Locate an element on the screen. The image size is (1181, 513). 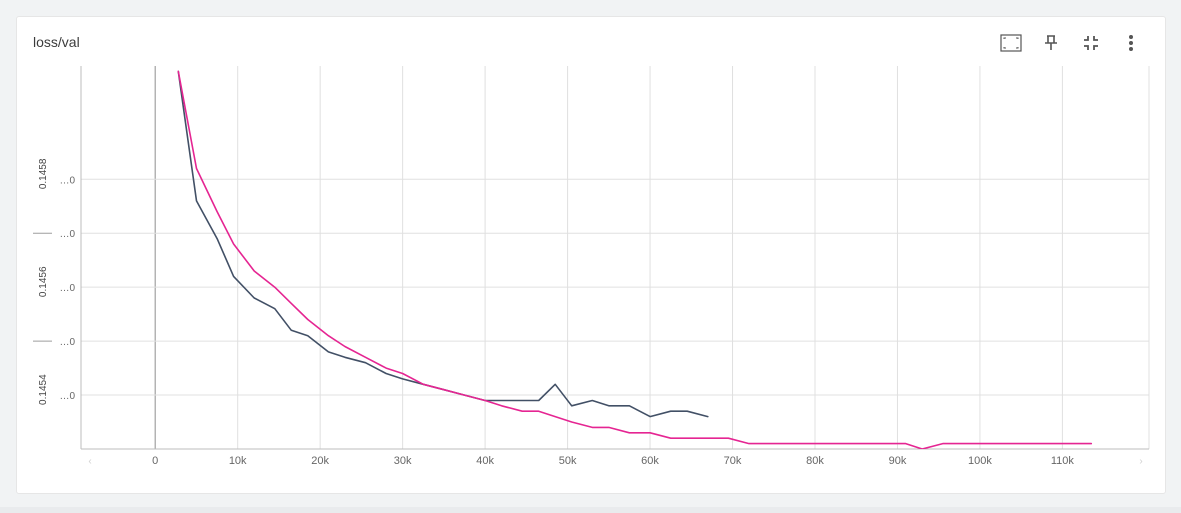
y-major-label: 0.1456 is located at coordinates (43, 281).